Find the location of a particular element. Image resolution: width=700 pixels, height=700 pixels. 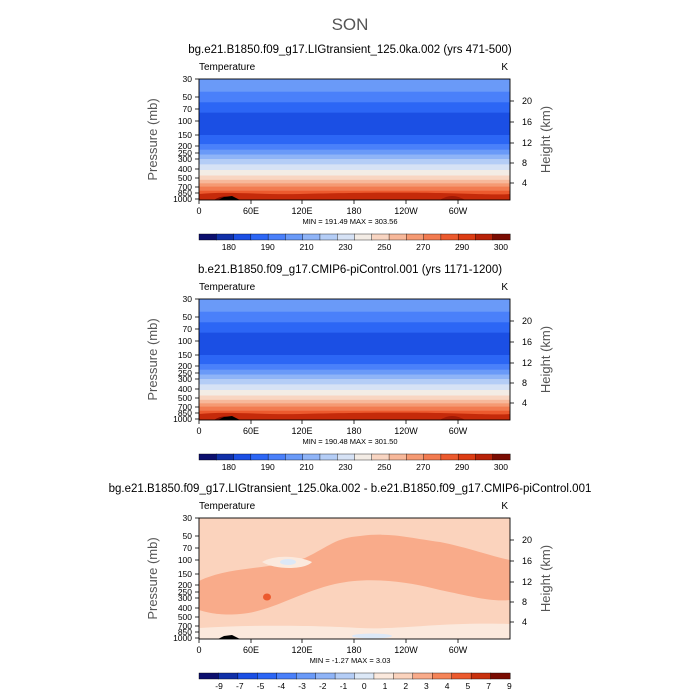

colorbar-label: -2 is located at coordinates (323, 686).